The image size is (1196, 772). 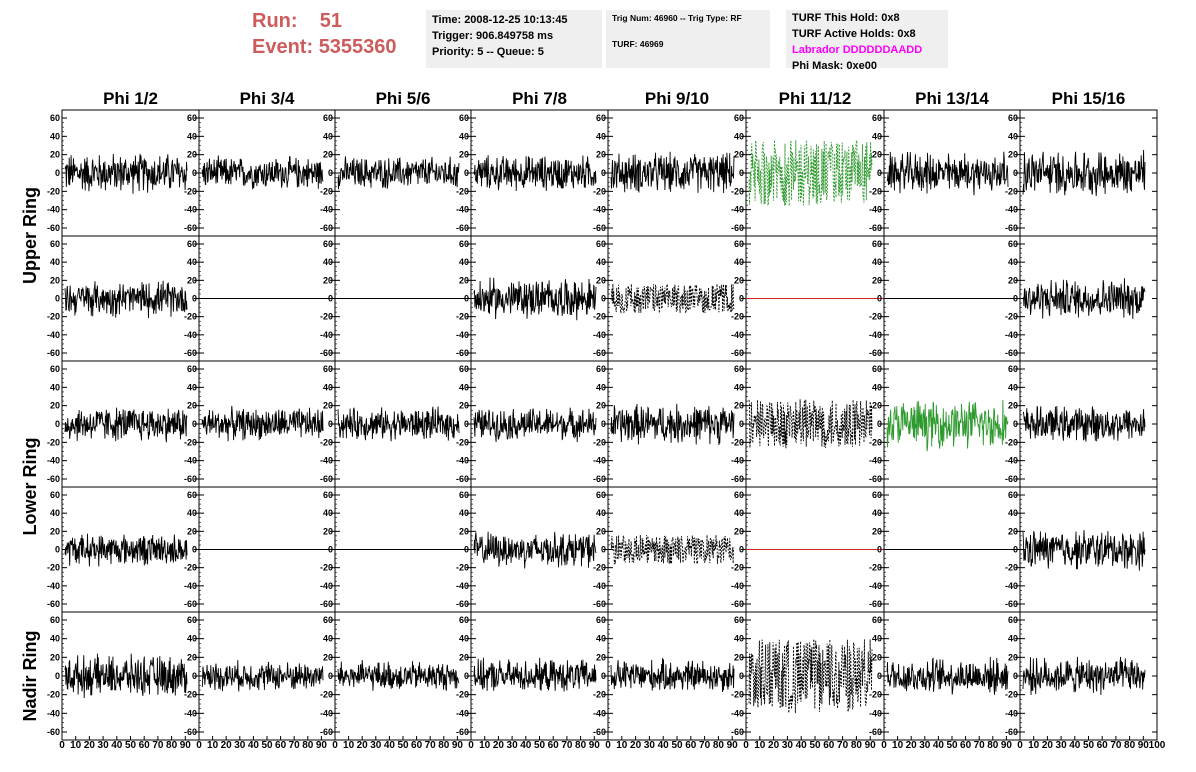 What do you see at coordinates (30, 487) in the screenshot?
I see `row-label: Lower Ring` at bounding box center [30, 487].